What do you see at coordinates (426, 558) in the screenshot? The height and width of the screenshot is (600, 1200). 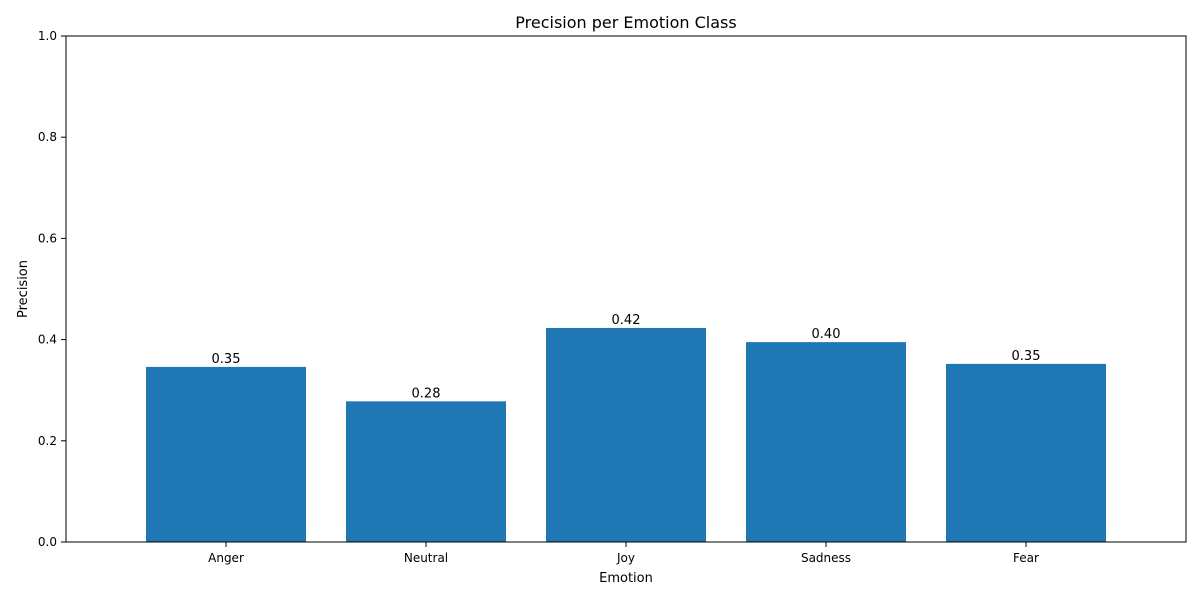 I see `x-tick-label: Neutral` at bounding box center [426, 558].